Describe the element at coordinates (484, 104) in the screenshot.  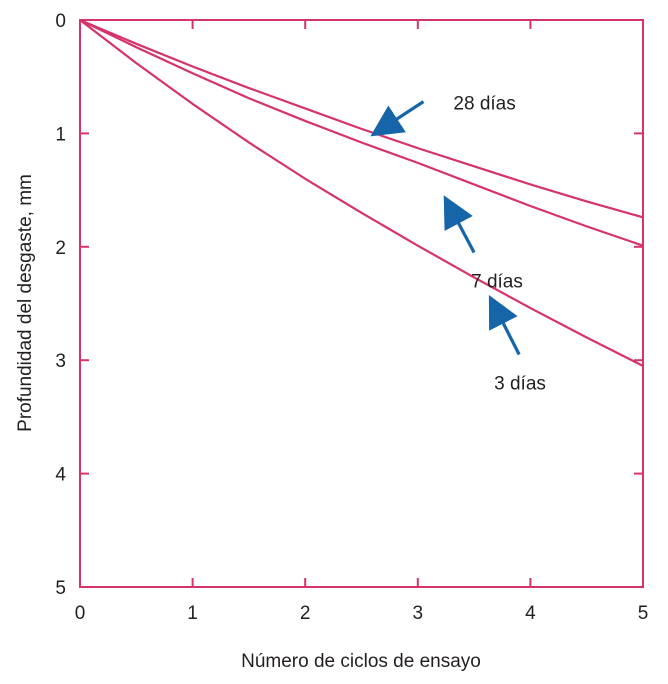
I see `annotation-label: 28 días` at that location.